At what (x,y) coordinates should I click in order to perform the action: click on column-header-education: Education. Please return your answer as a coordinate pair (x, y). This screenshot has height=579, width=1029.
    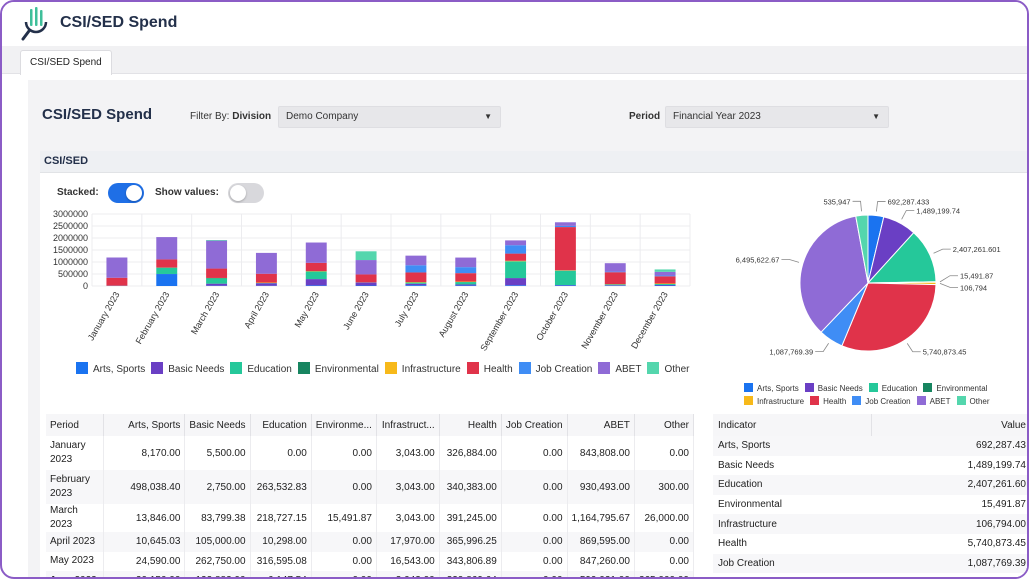
    Looking at the image, I should click on (281, 425).